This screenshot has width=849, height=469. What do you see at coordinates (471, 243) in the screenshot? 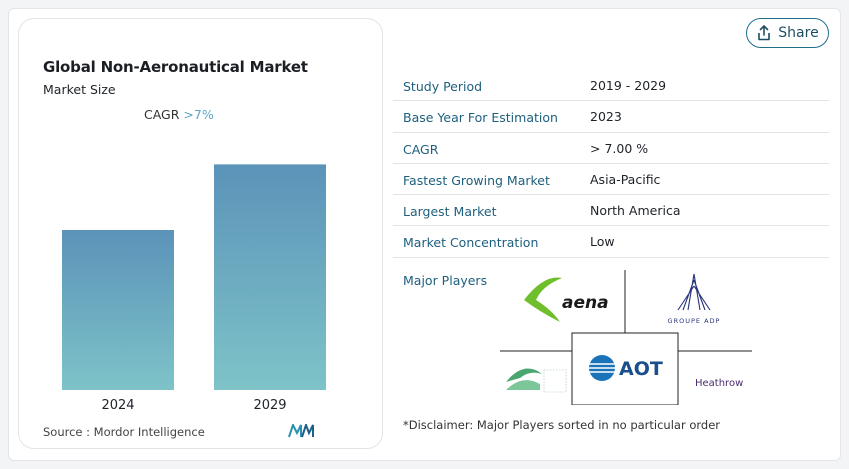
I see `row-key: Market Concentration` at bounding box center [471, 243].